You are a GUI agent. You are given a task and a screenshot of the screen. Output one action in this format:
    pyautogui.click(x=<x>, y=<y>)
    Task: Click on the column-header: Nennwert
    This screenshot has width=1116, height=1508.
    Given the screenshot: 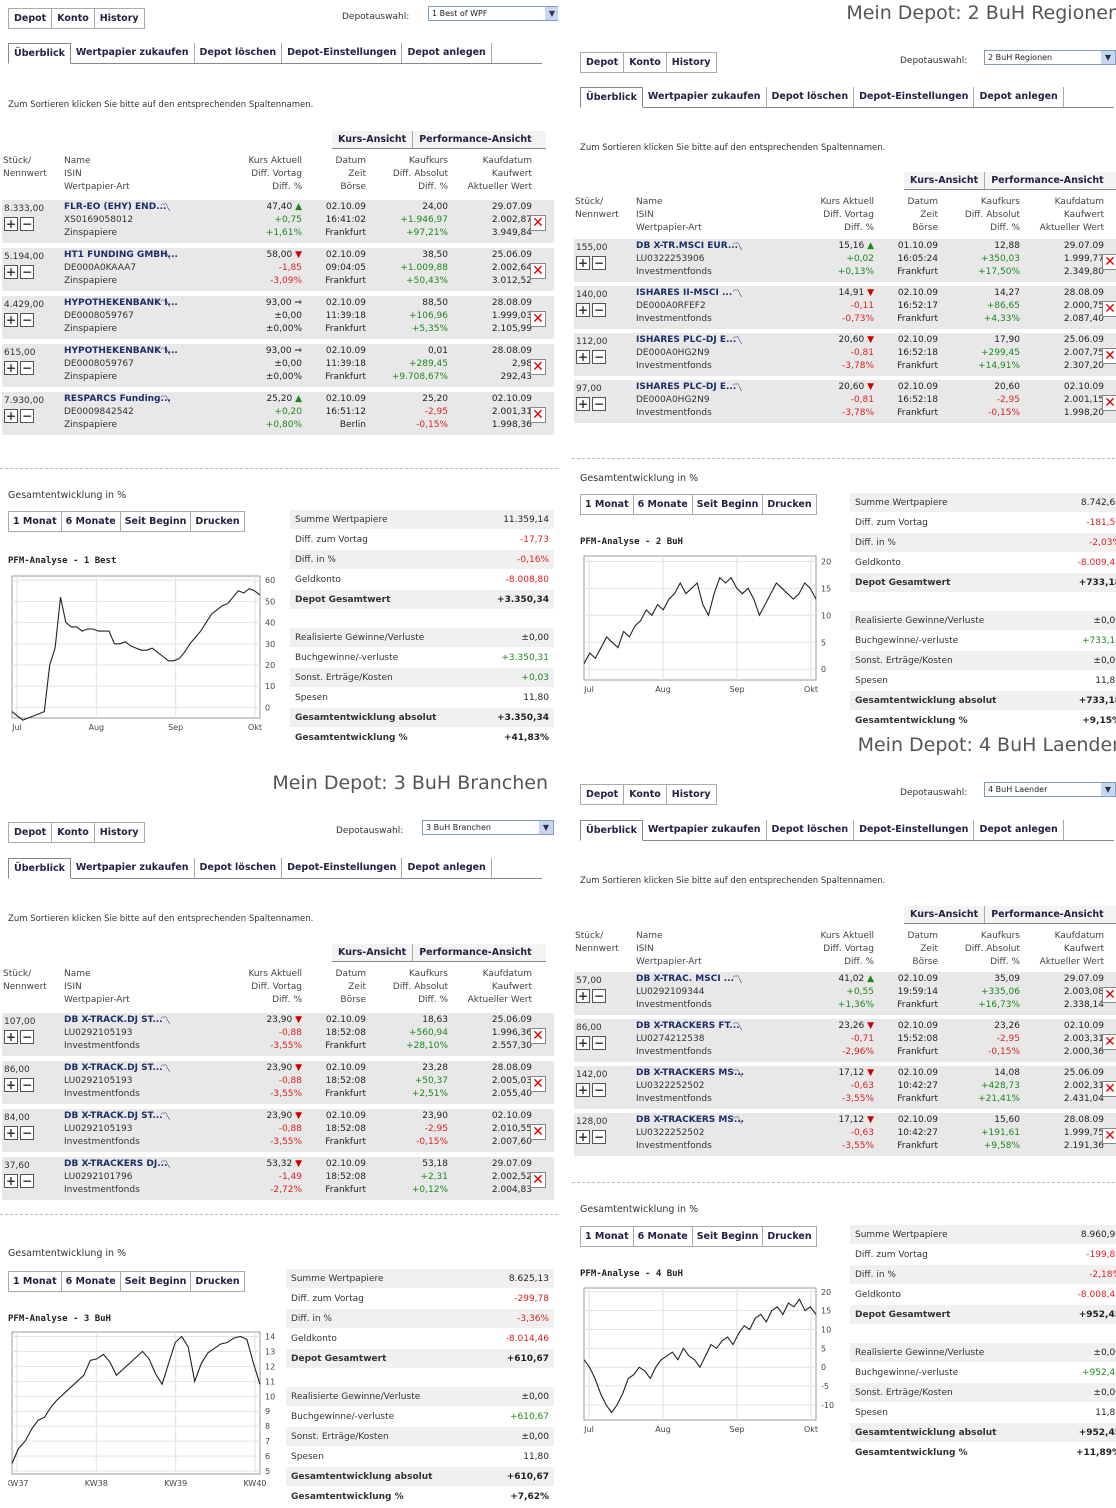 What is the action you would take?
    pyautogui.click(x=25, y=174)
    